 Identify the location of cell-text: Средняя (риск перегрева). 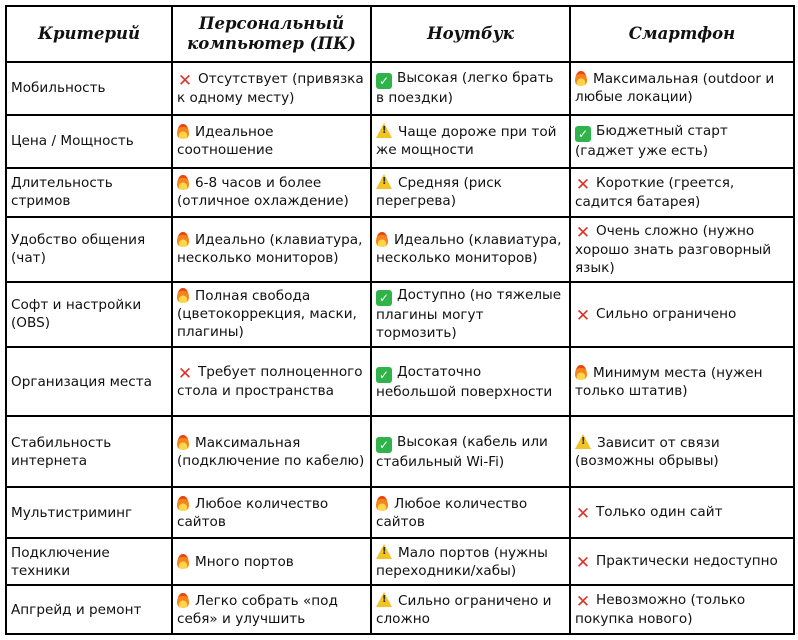
(439, 192).